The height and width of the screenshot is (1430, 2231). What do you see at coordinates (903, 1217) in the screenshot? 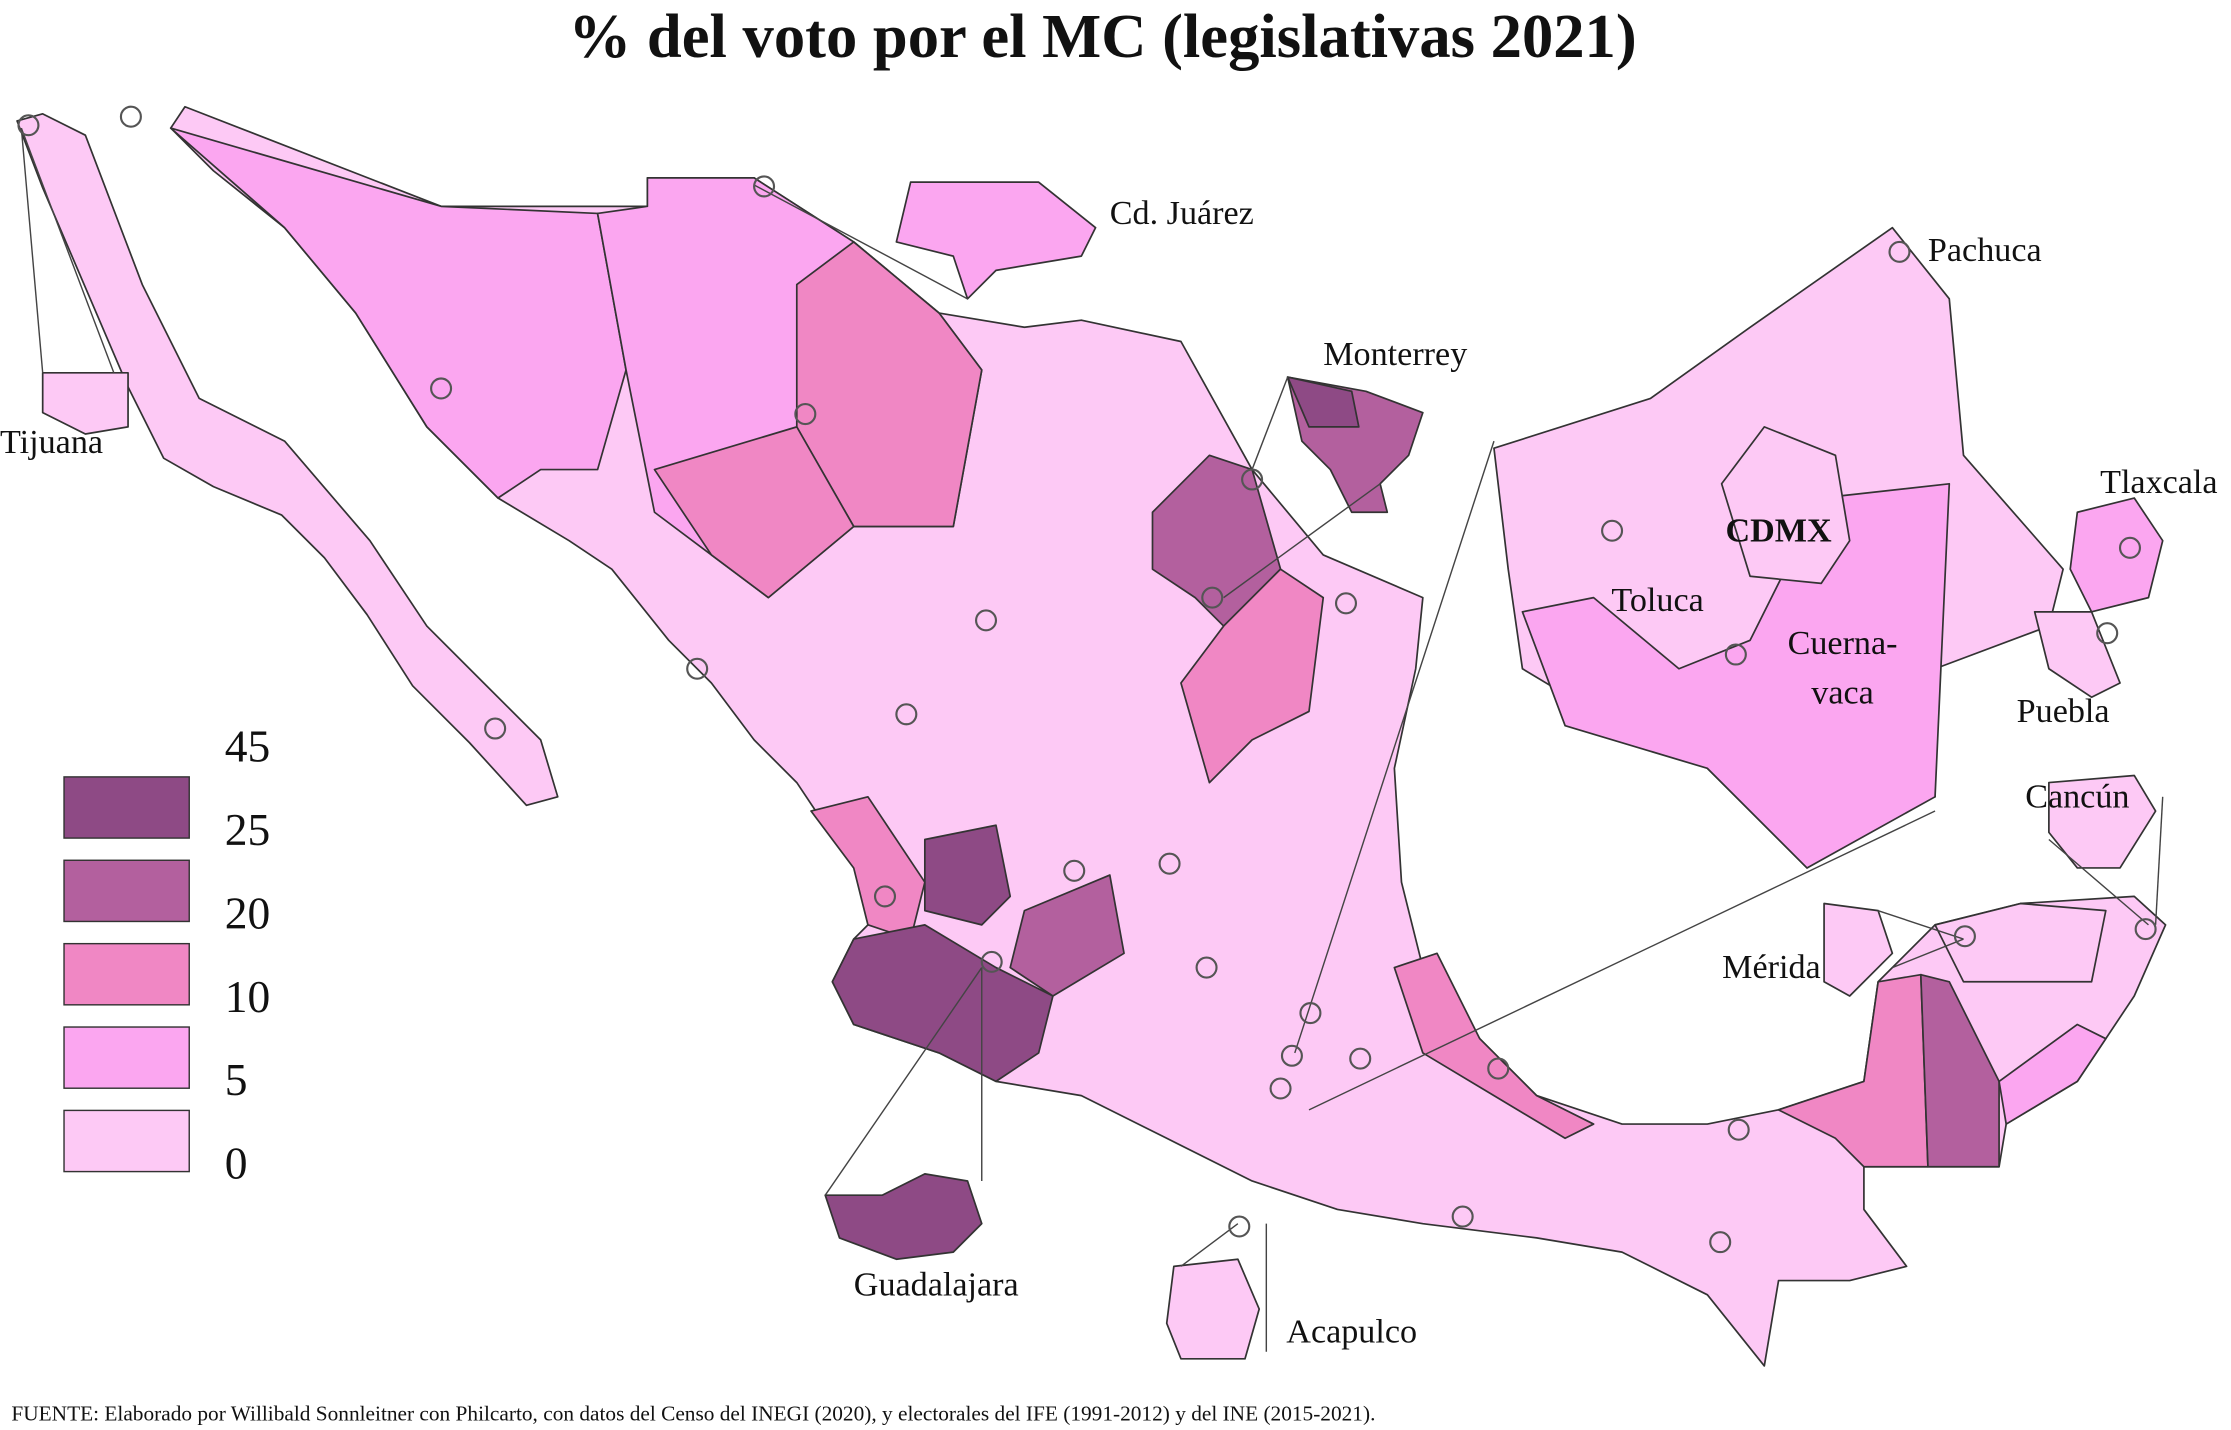
I see `guadalajara-inset` at bounding box center [903, 1217].